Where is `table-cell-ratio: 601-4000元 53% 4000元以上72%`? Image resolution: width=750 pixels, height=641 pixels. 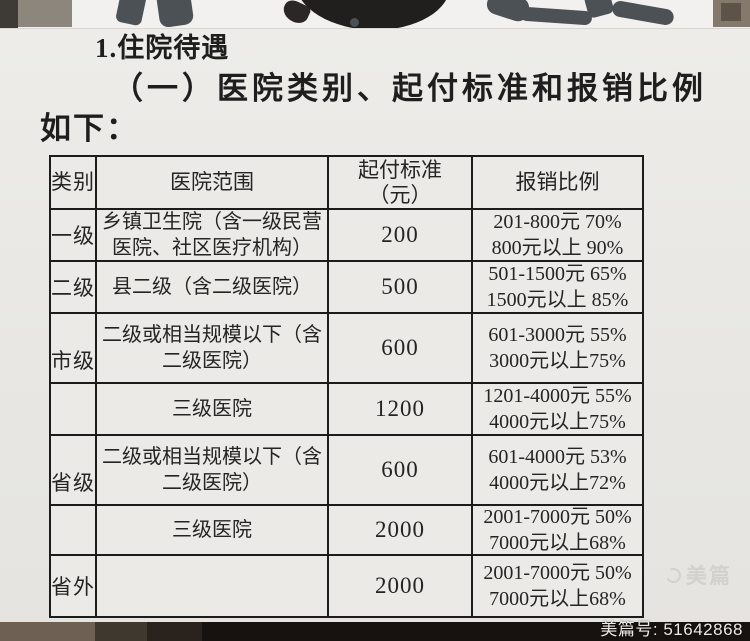 table-cell-ratio: 601-4000元 53% 4000元以上72% is located at coordinates (557, 471).